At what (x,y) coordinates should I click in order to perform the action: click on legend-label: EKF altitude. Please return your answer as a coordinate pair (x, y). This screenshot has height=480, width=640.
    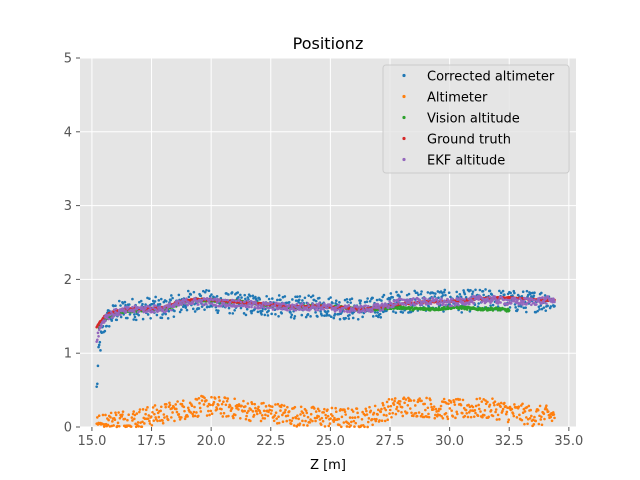
    Looking at the image, I should click on (466, 161).